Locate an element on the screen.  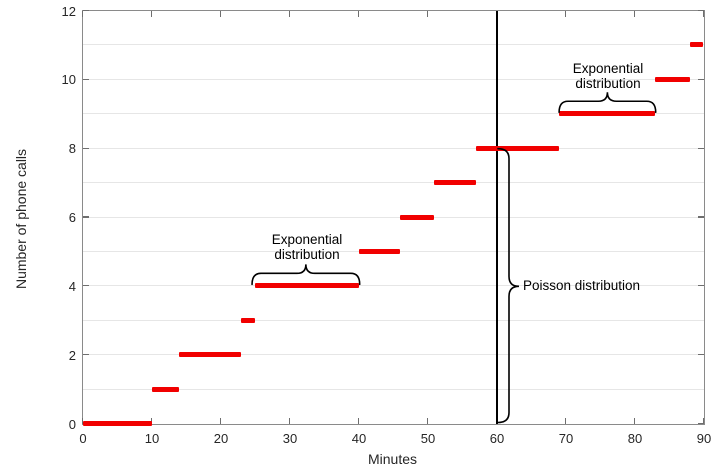
x-tick-label-50: 50 is located at coordinates (428, 438).